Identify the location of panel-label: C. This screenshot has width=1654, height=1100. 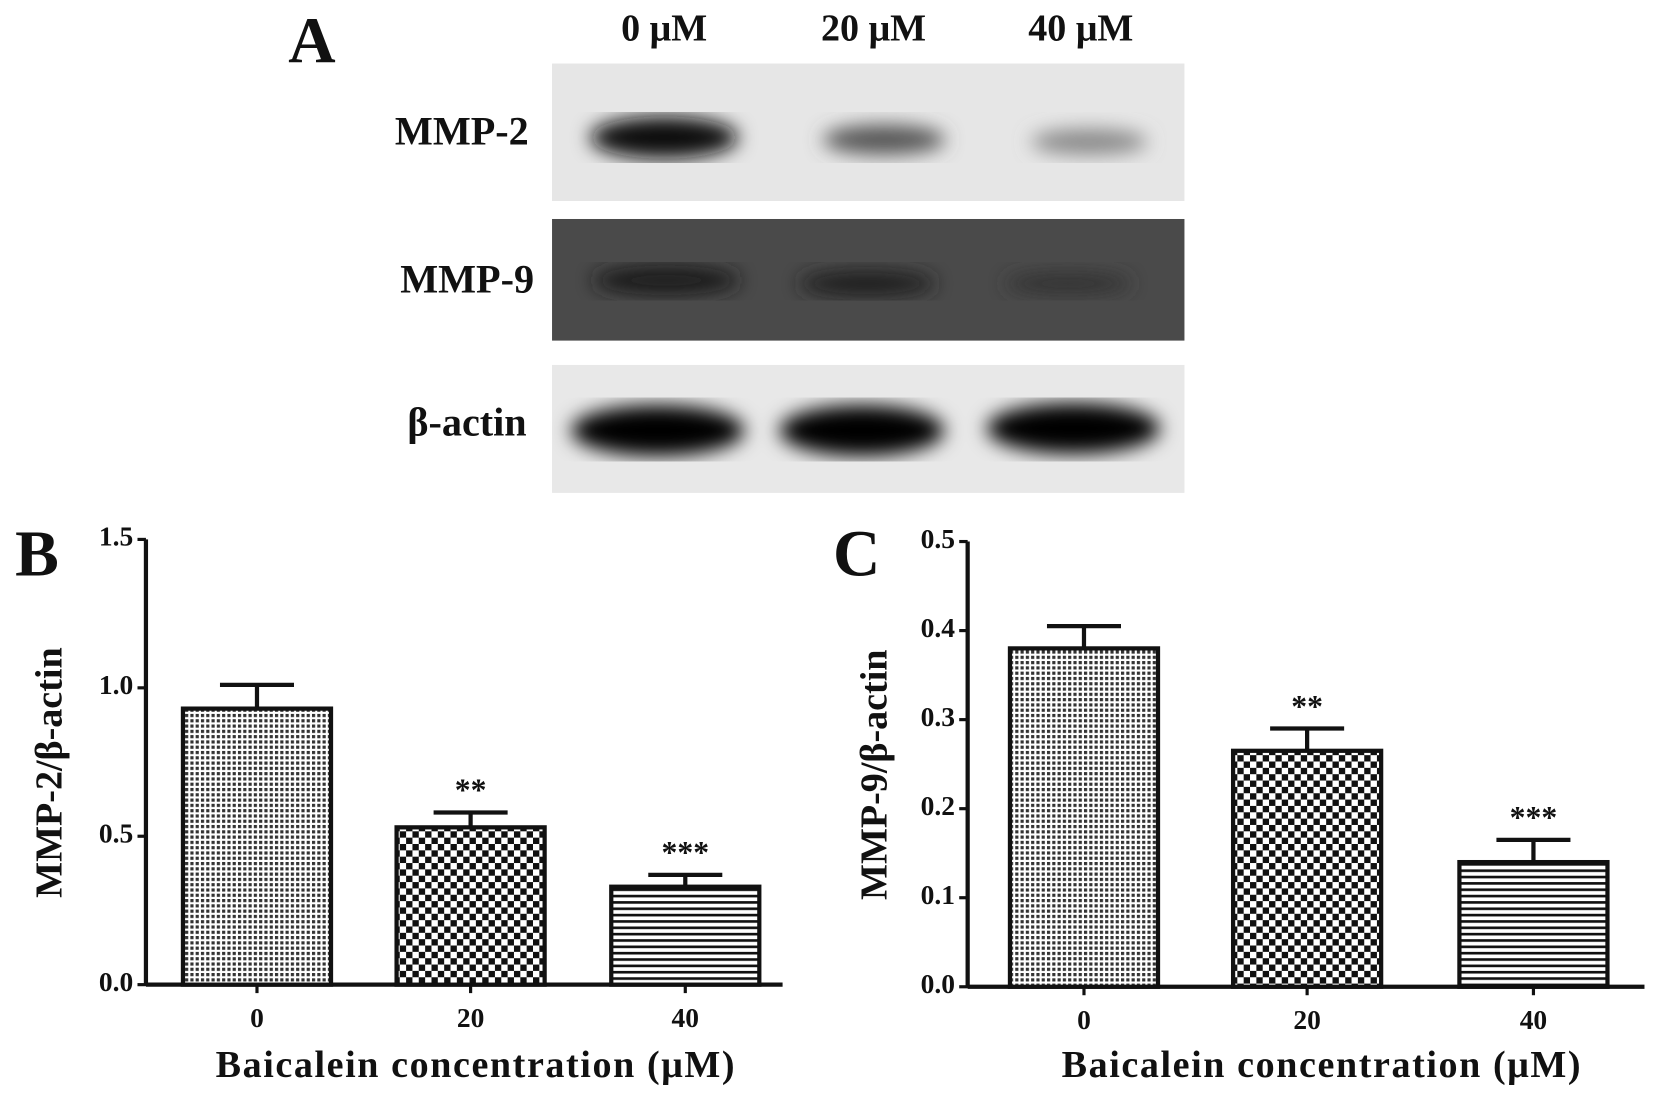
(856, 555).